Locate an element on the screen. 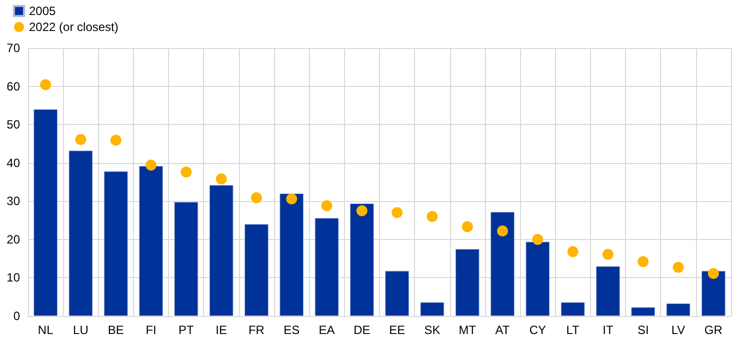 The width and height of the screenshot is (744, 344). x-tick-label: AT is located at coordinates (502, 330).